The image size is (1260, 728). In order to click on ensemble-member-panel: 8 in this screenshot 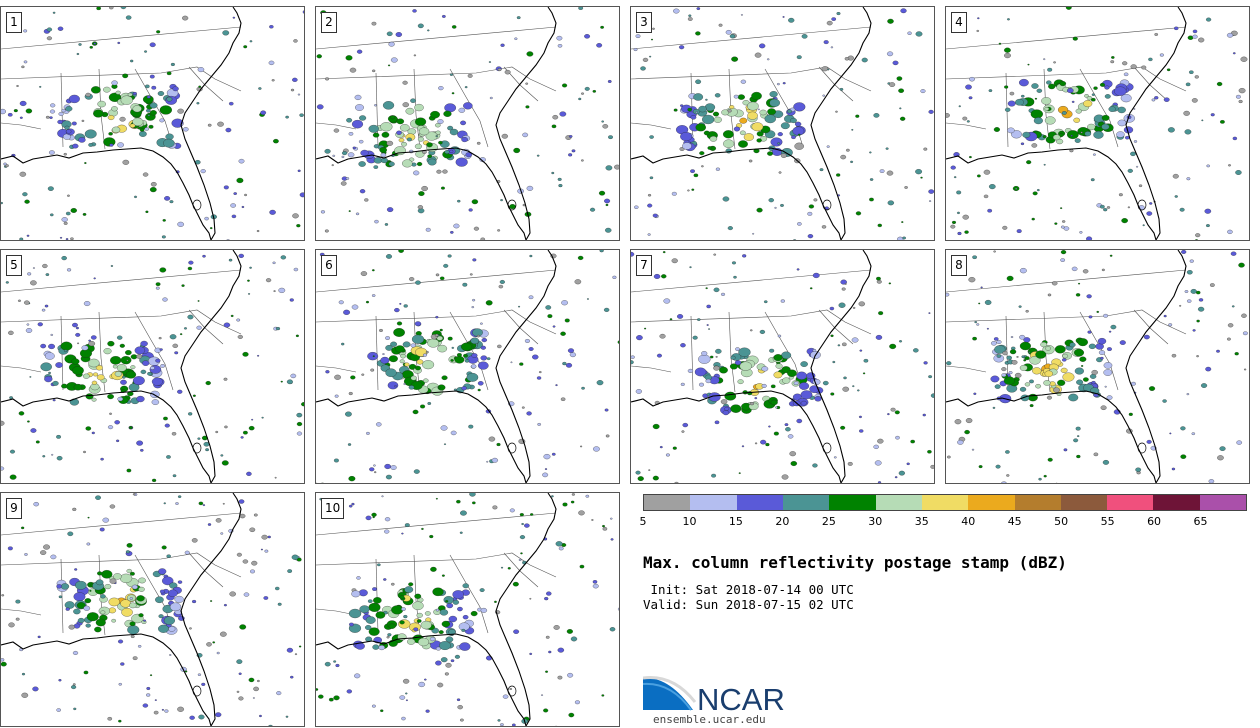, I will do `click(1097, 366)`.